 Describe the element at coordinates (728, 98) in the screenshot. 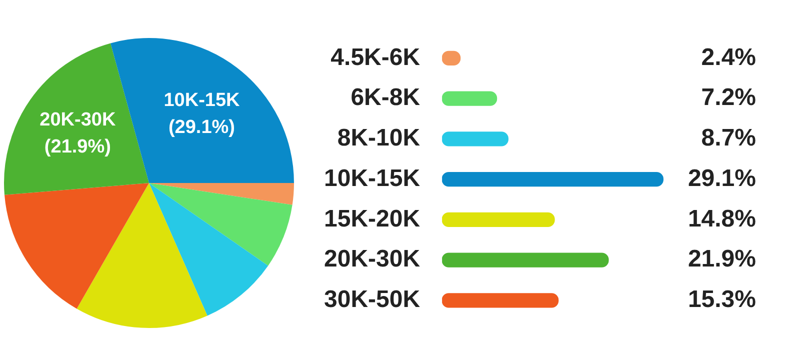

I see `data-label: 7.2%` at that location.